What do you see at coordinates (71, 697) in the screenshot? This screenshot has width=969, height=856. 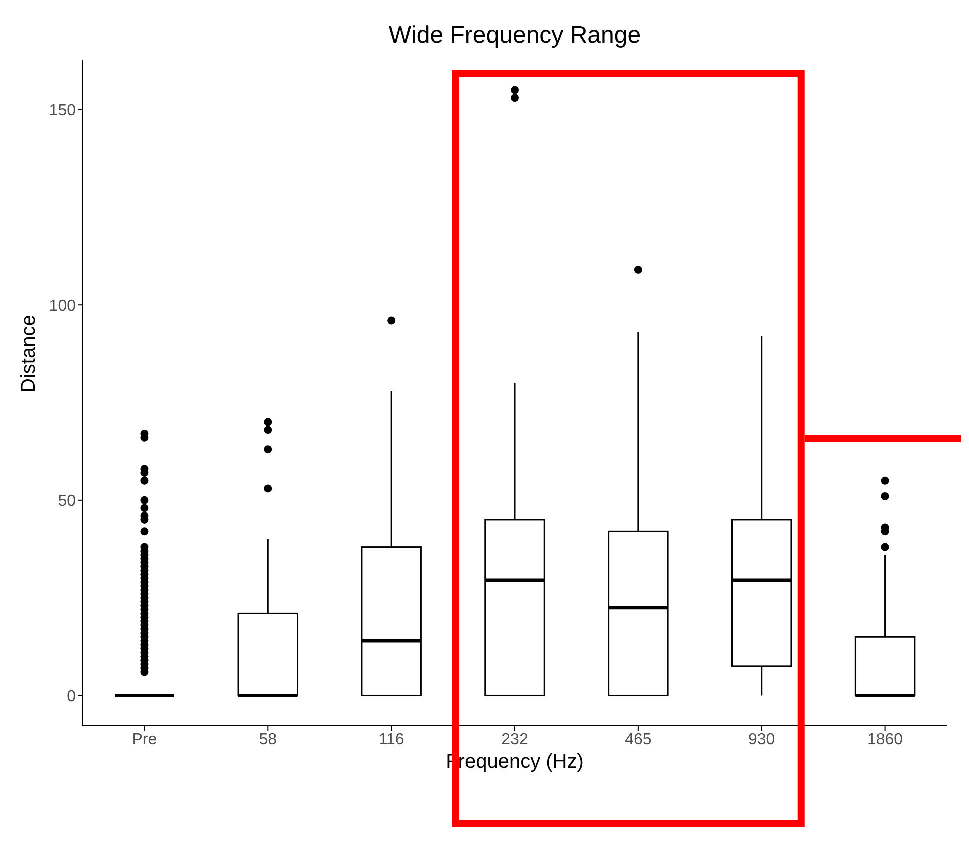 I see `y-tick-label: 0` at bounding box center [71, 697].